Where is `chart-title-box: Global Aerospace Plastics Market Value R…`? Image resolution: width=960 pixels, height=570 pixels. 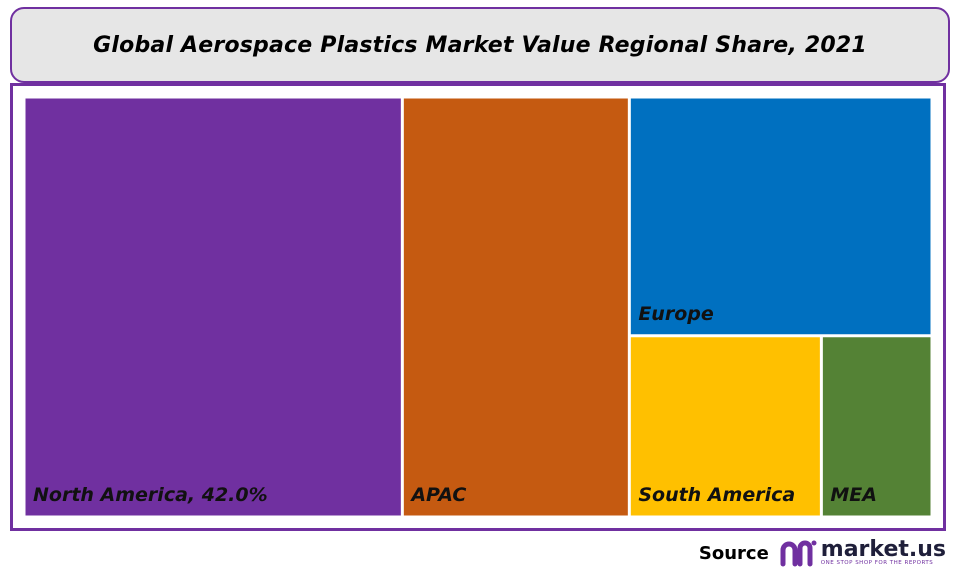
chart-title-box: Global Aerospace Plastics Market Value R… is located at coordinates (480, 45).